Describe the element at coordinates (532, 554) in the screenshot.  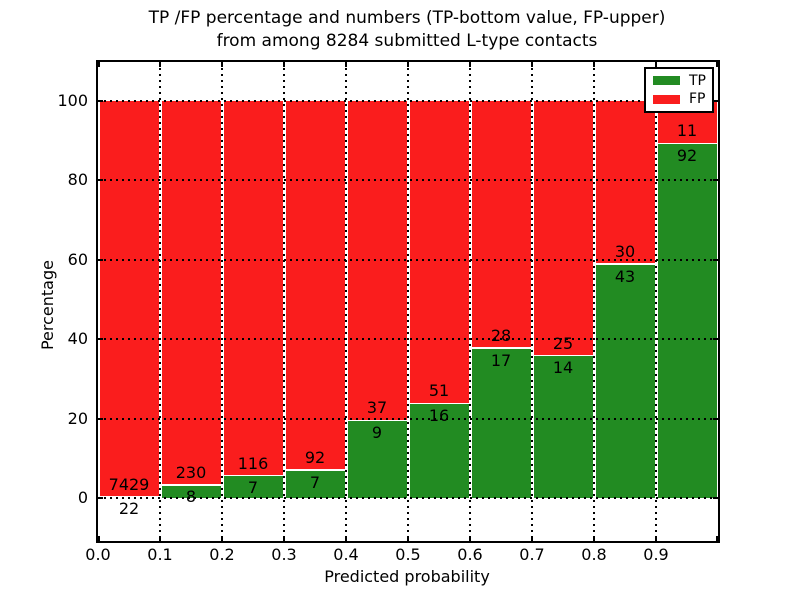
I see `x-tick-label: 0.7` at that location.